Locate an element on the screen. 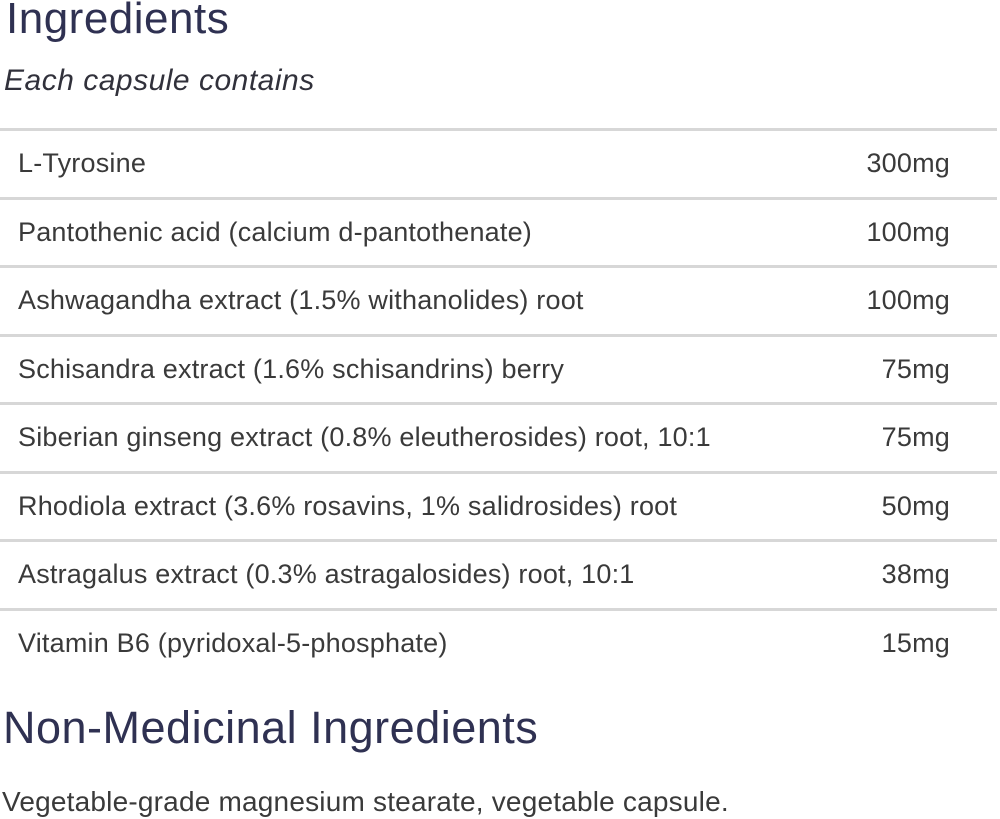 The width and height of the screenshot is (1000, 819). ingredient-amount: 38mg is located at coordinates (915, 574).